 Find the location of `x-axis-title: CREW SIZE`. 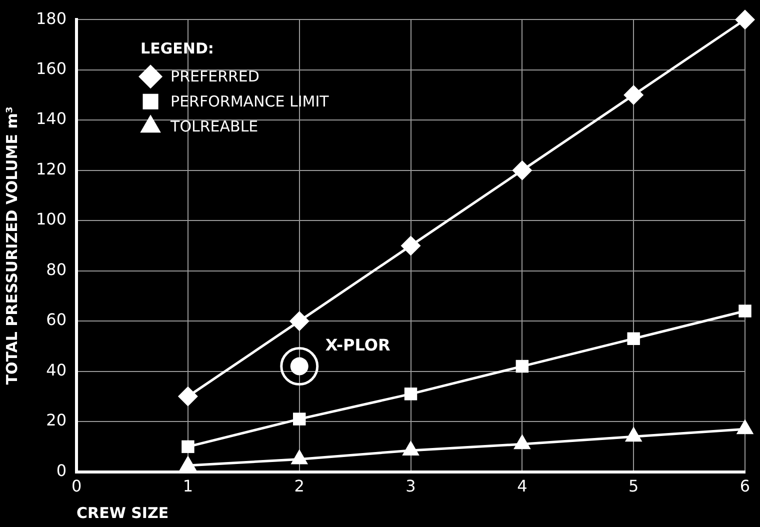

x-axis-title: CREW SIZE is located at coordinates (122, 513).